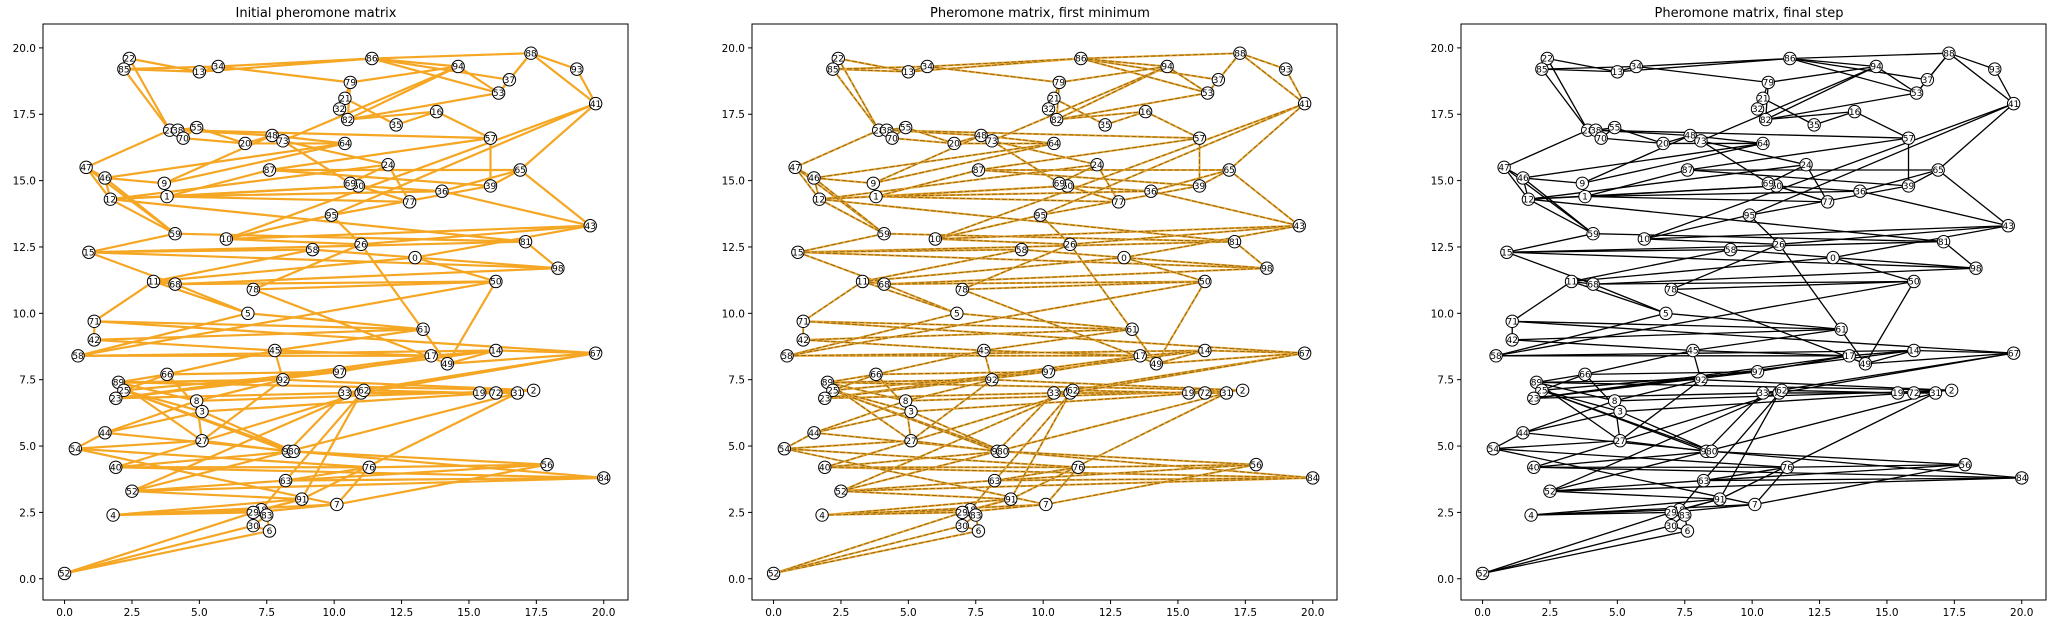 This screenshot has width=2052, height=633. I want to click on node-label: 20, so click(954, 145).